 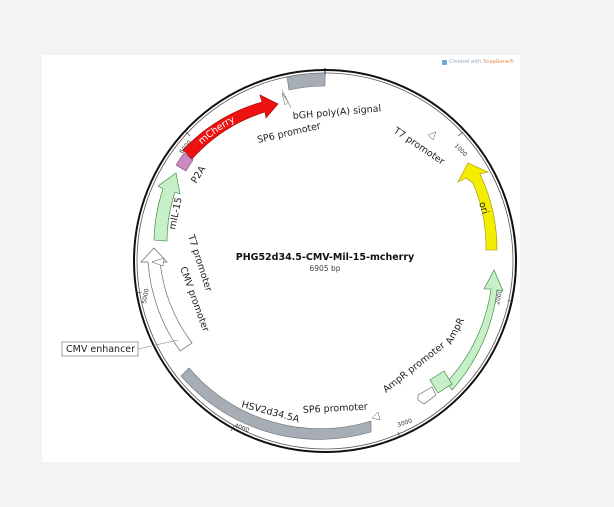 I want to click on tick-4000: 4000, so click(x=240, y=428).